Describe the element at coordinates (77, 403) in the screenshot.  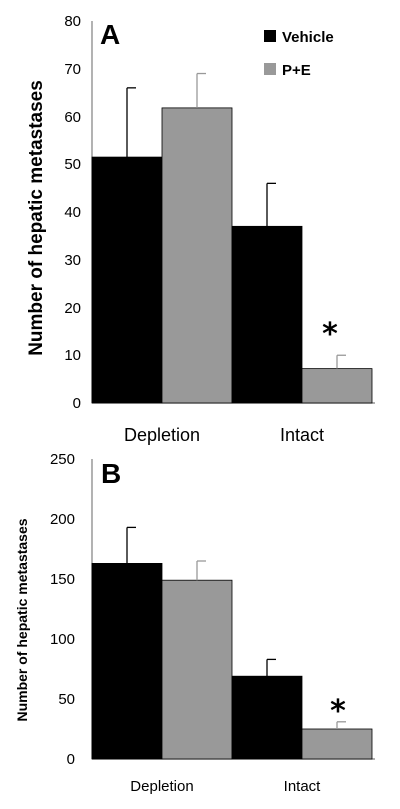
I see `panel-a-ytick-label: 0` at that location.